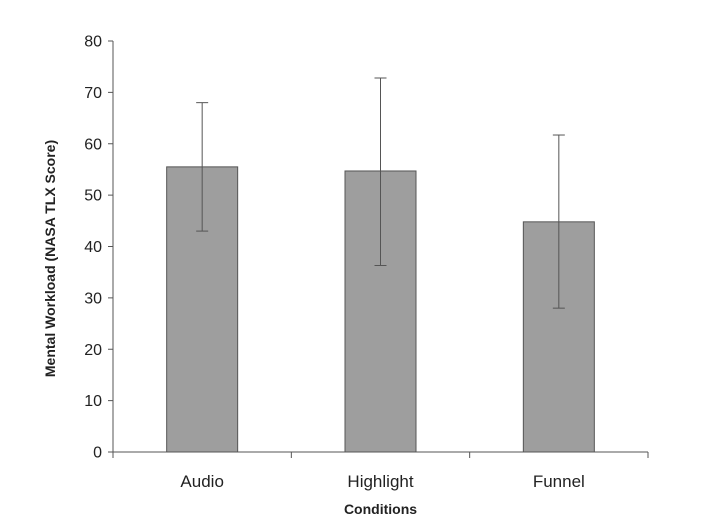  Describe the element at coordinates (201, 481) in the screenshot. I see `x-tick-label-audio: Audio` at that location.